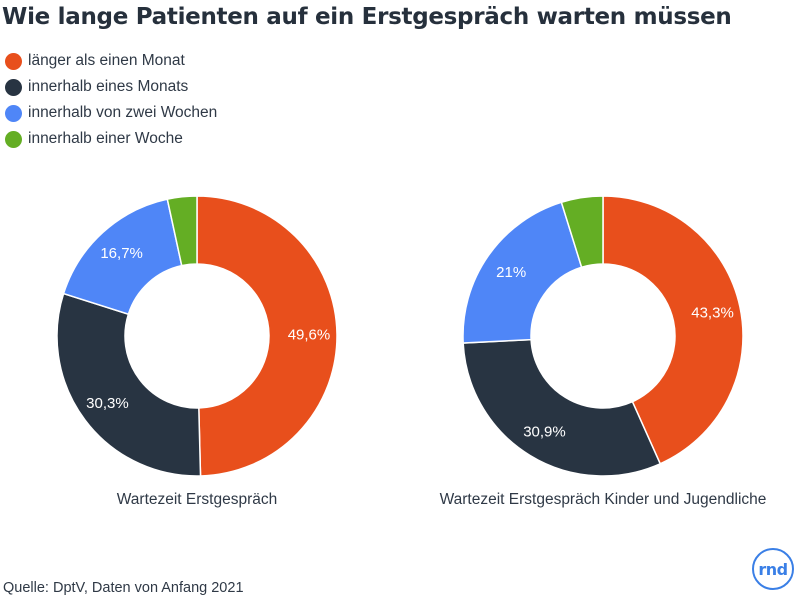  Describe the element at coordinates (105, 138) in the screenshot. I see `legend-label: innerhalb einer Woche` at that location.